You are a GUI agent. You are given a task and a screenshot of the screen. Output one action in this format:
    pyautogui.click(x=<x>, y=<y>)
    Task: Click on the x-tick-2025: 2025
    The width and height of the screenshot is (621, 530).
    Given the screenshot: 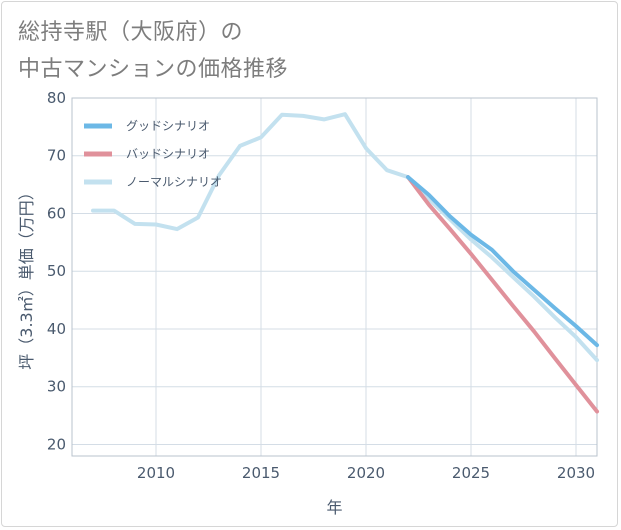 What is the action you would take?
    pyautogui.click(x=471, y=473)
    